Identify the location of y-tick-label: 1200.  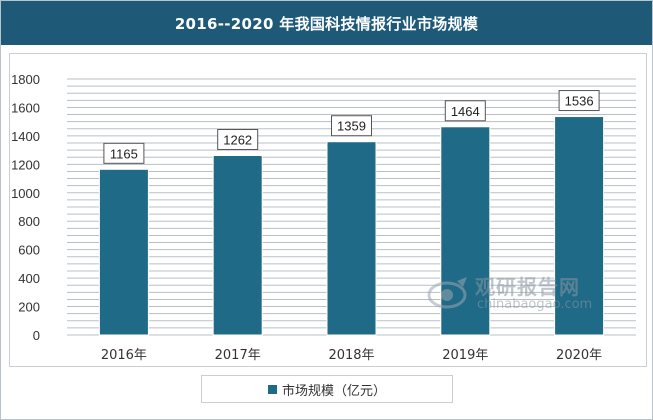
(25, 164).